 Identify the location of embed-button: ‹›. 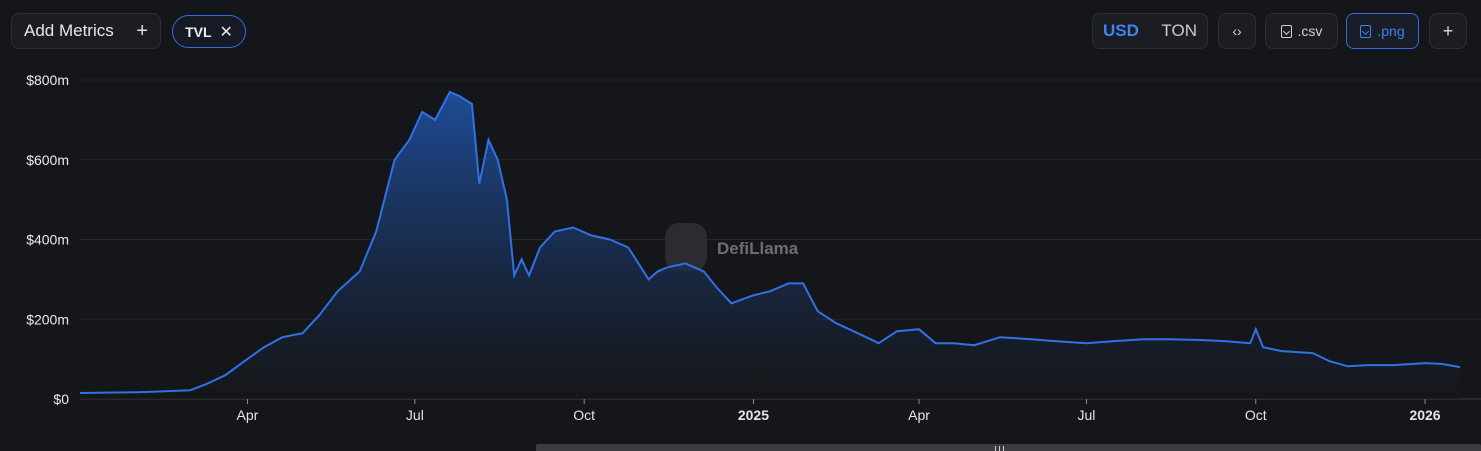
(1237, 31).